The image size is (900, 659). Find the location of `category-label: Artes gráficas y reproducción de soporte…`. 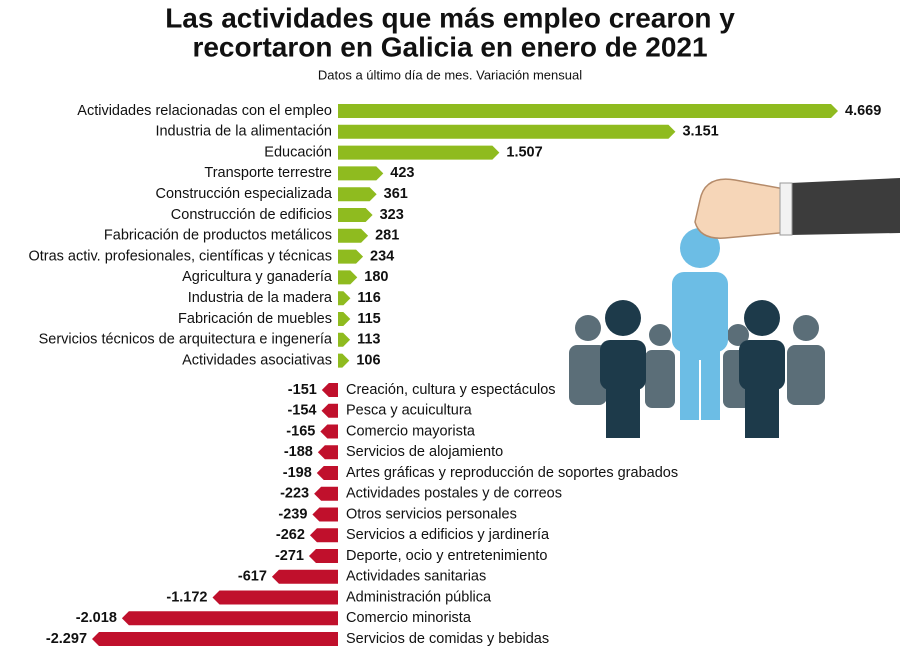

category-label: Artes gráficas y reproducción de soporte… is located at coordinates (512, 473).